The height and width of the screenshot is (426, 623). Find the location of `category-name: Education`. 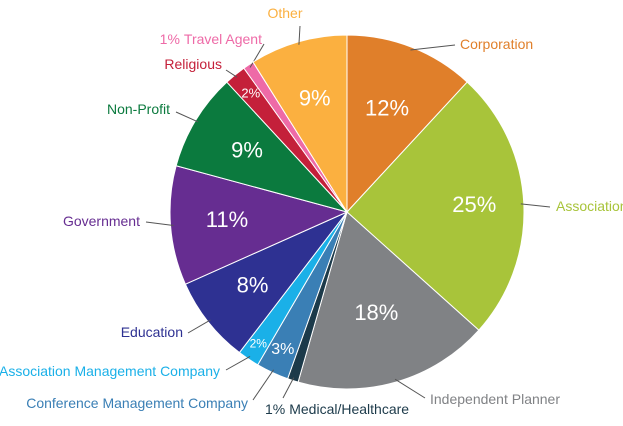

category-name: Education is located at coordinates (152, 332).